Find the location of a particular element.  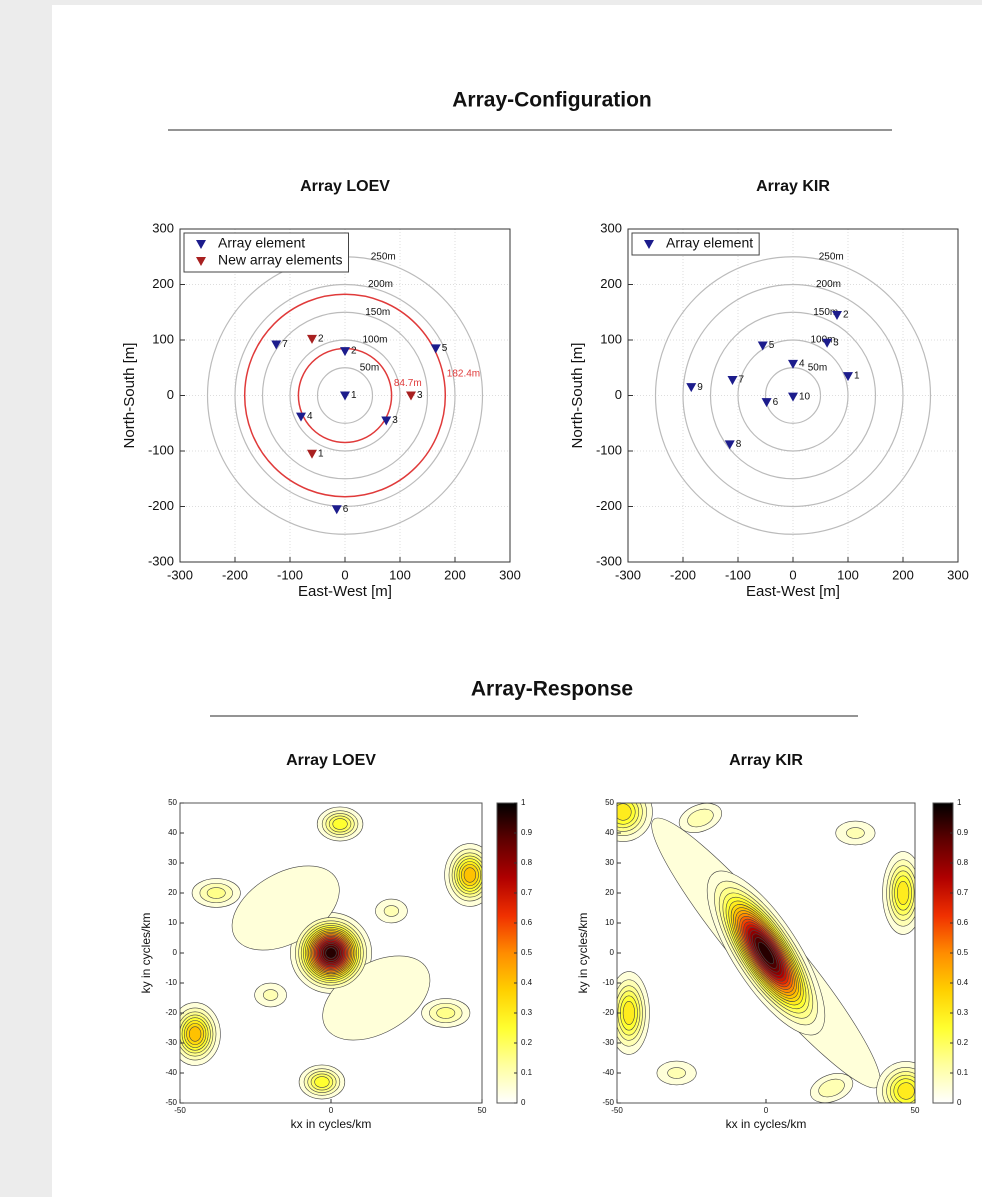

y-tick-label: 300 is located at coordinates (611, 227).